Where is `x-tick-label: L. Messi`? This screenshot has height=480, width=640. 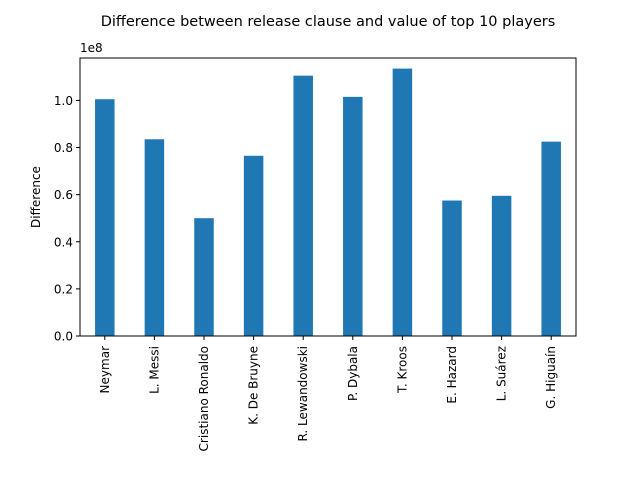
x-tick-label: L. Messi is located at coordinates (154, 370).